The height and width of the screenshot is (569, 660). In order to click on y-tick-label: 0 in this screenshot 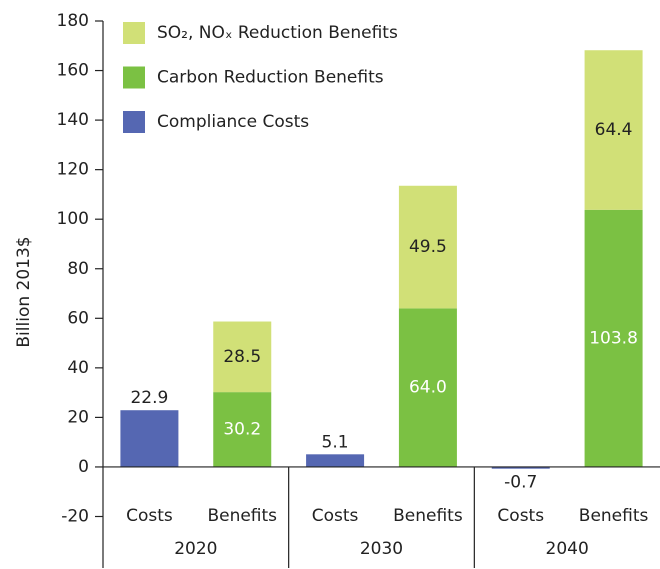, I will do `click(83, 467)`.